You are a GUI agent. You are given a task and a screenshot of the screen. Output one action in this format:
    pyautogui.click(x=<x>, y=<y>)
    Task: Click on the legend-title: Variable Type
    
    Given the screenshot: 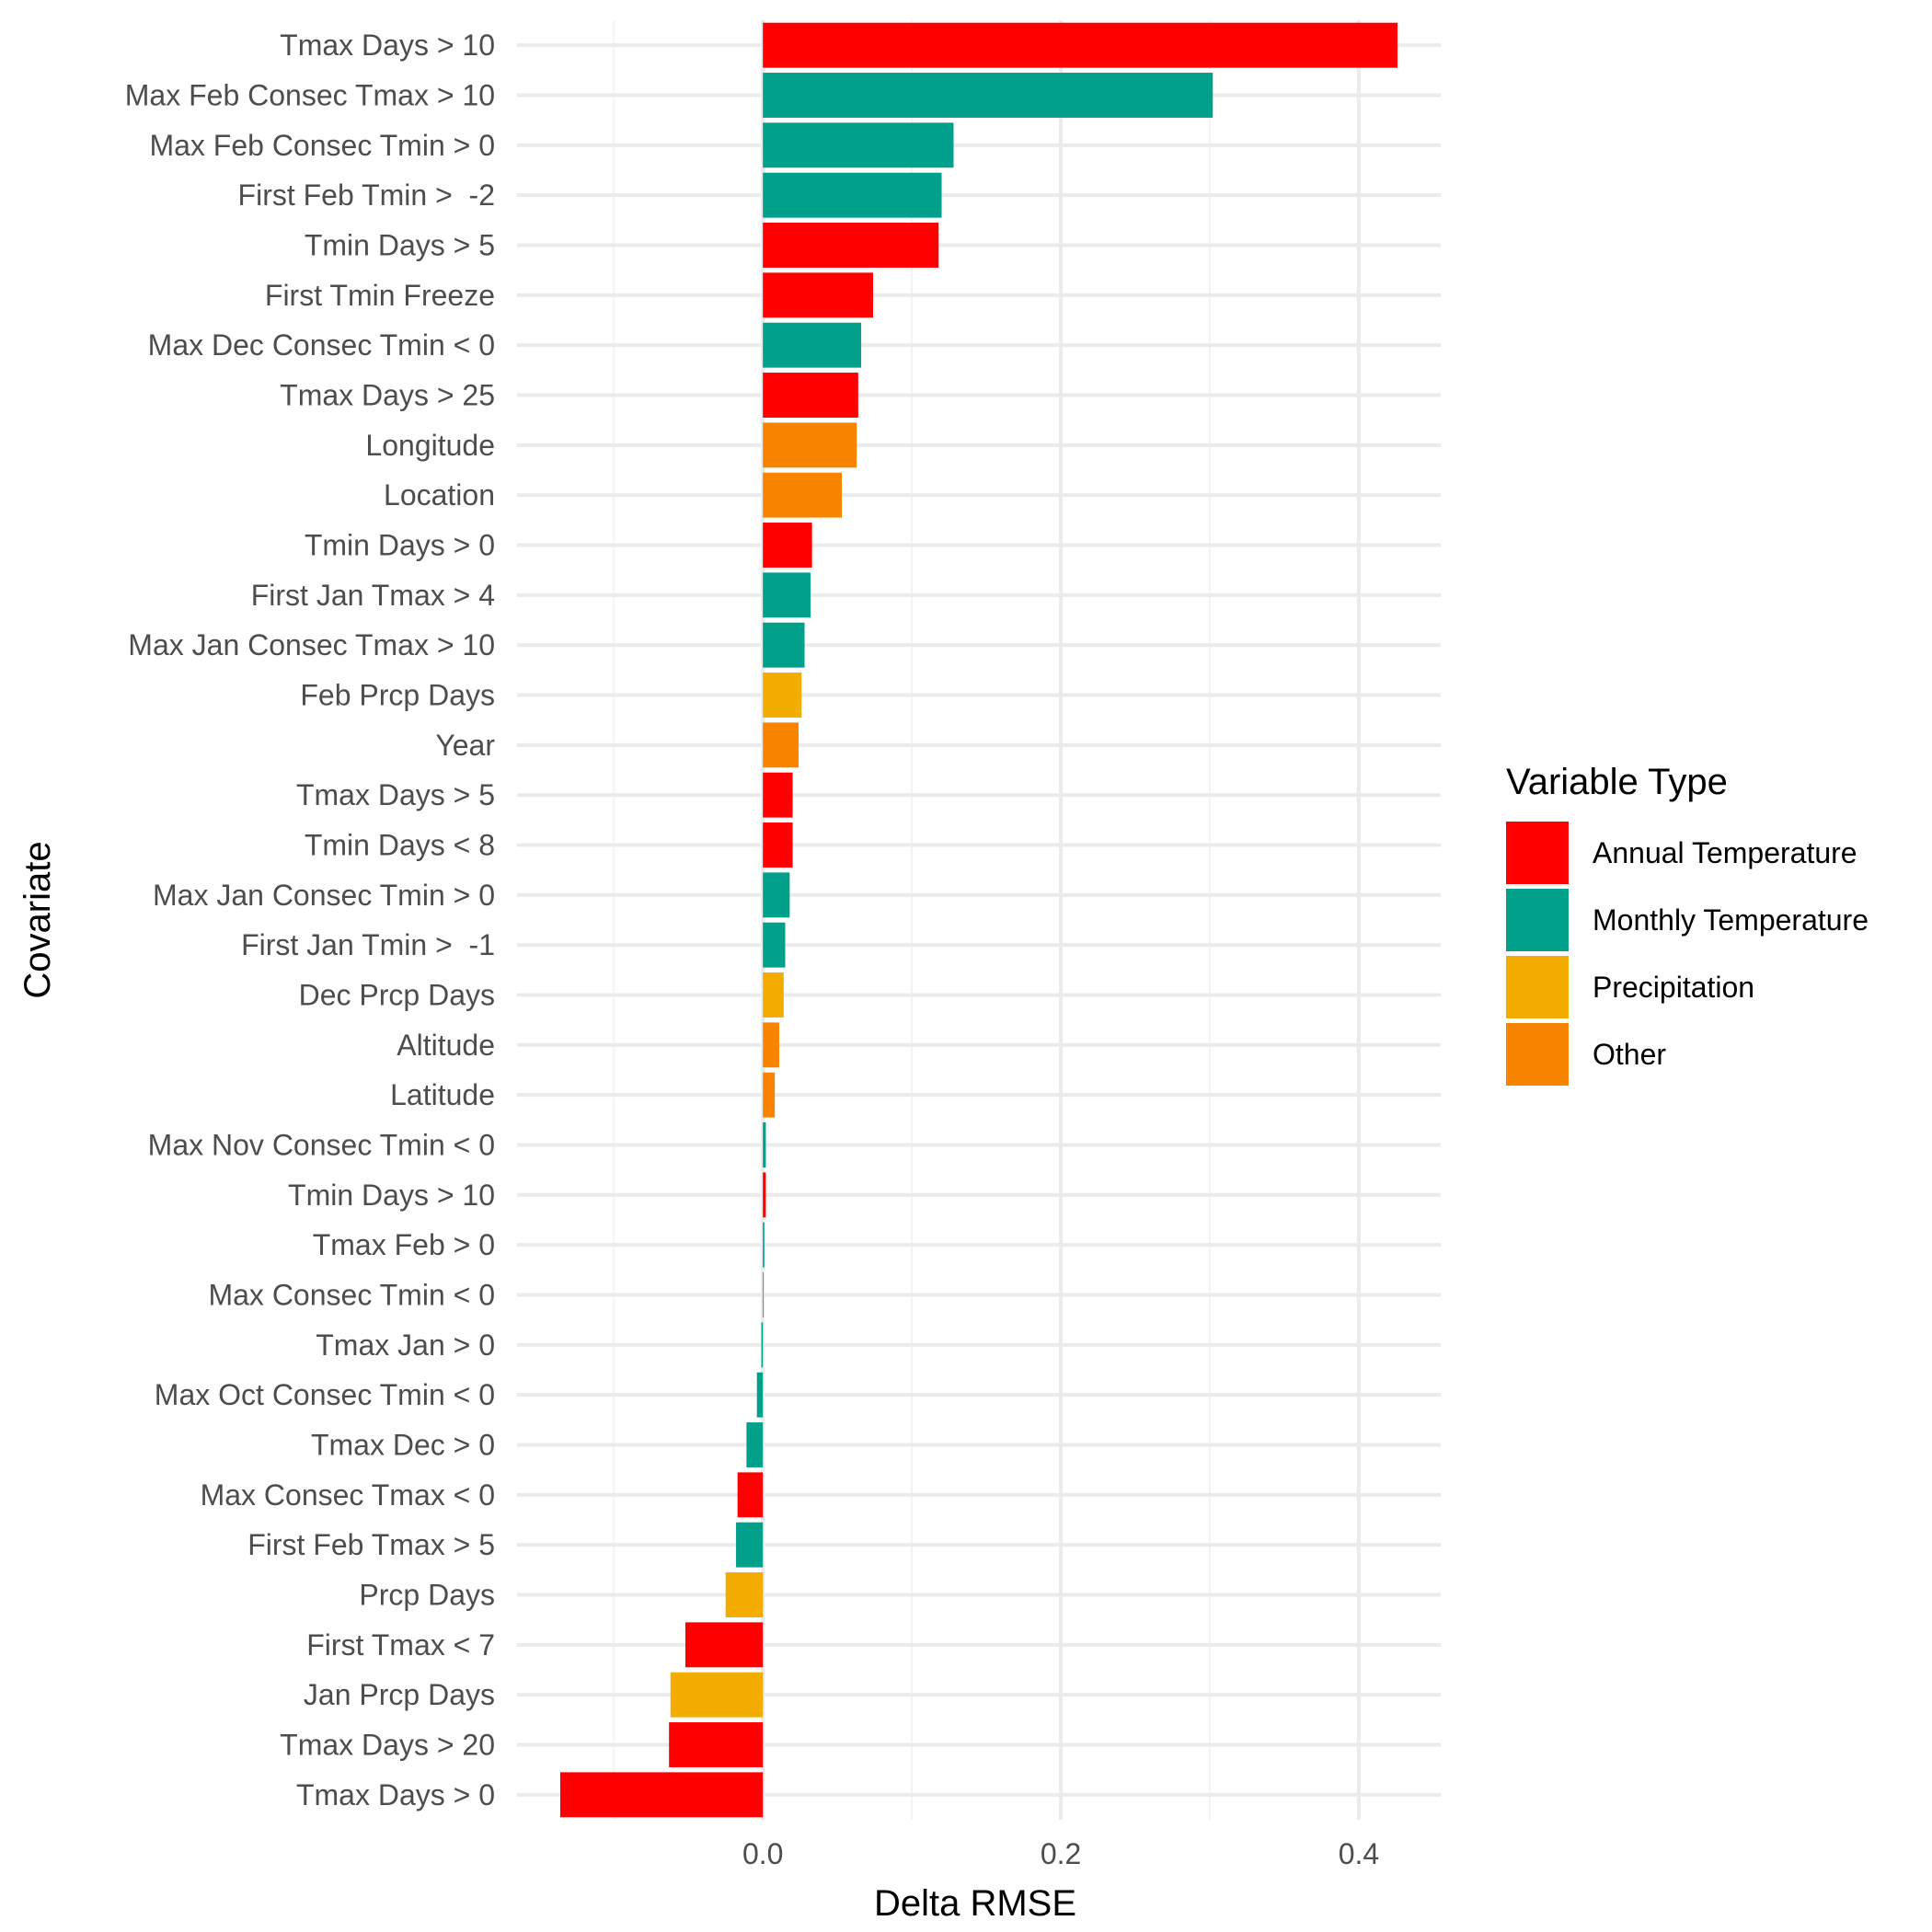 What is the action you would take?
    pyautogui.click(x=1617, y=782)
    